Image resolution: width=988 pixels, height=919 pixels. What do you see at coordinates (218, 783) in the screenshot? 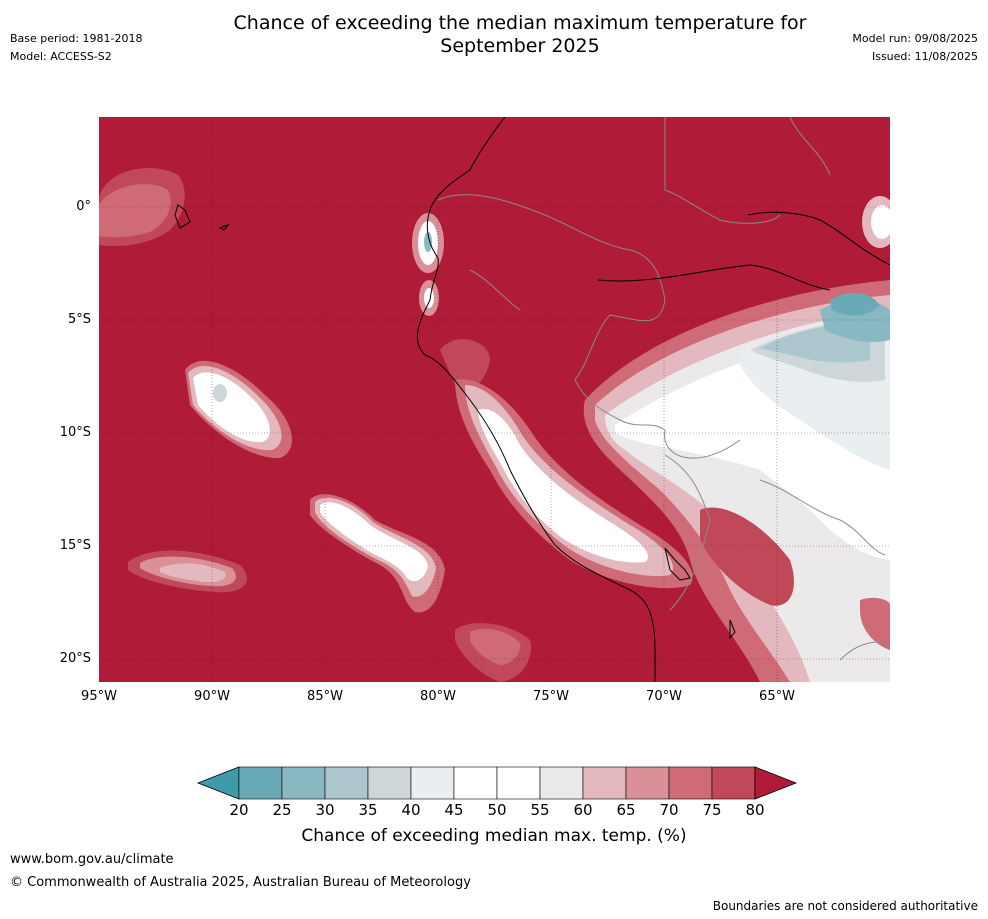
I see `colorbar-low-extend` at bounding box center [218, 783].